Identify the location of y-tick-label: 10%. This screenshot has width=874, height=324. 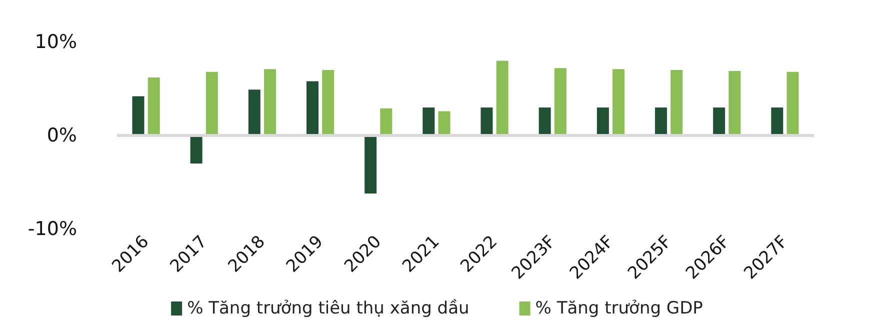
(55, 42).